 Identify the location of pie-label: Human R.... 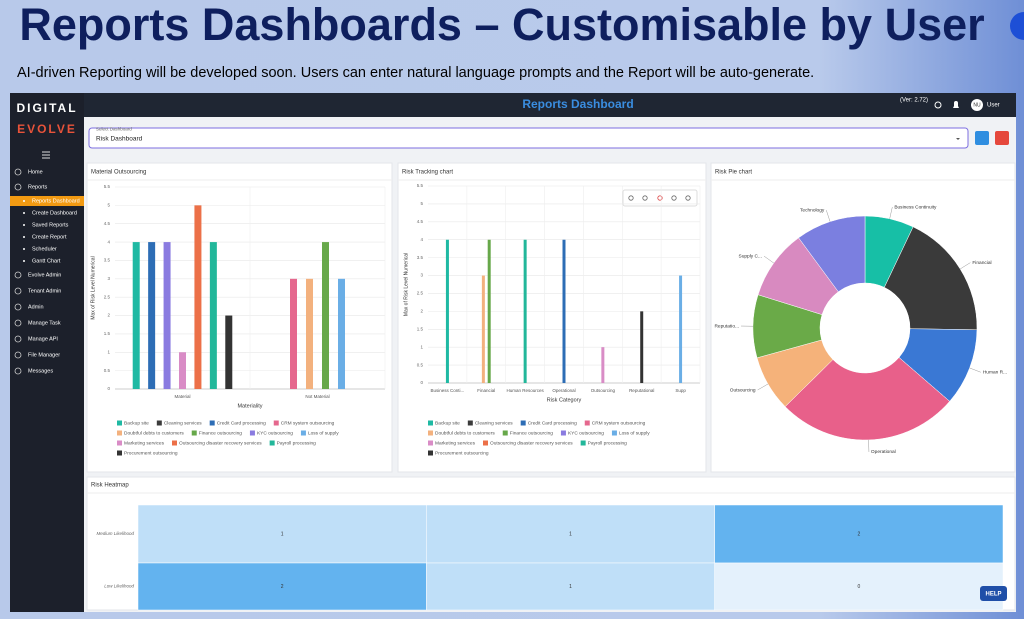
(995, 373).